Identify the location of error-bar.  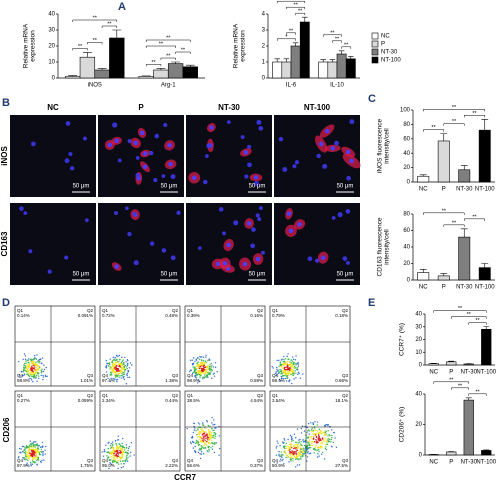
(87, 55).